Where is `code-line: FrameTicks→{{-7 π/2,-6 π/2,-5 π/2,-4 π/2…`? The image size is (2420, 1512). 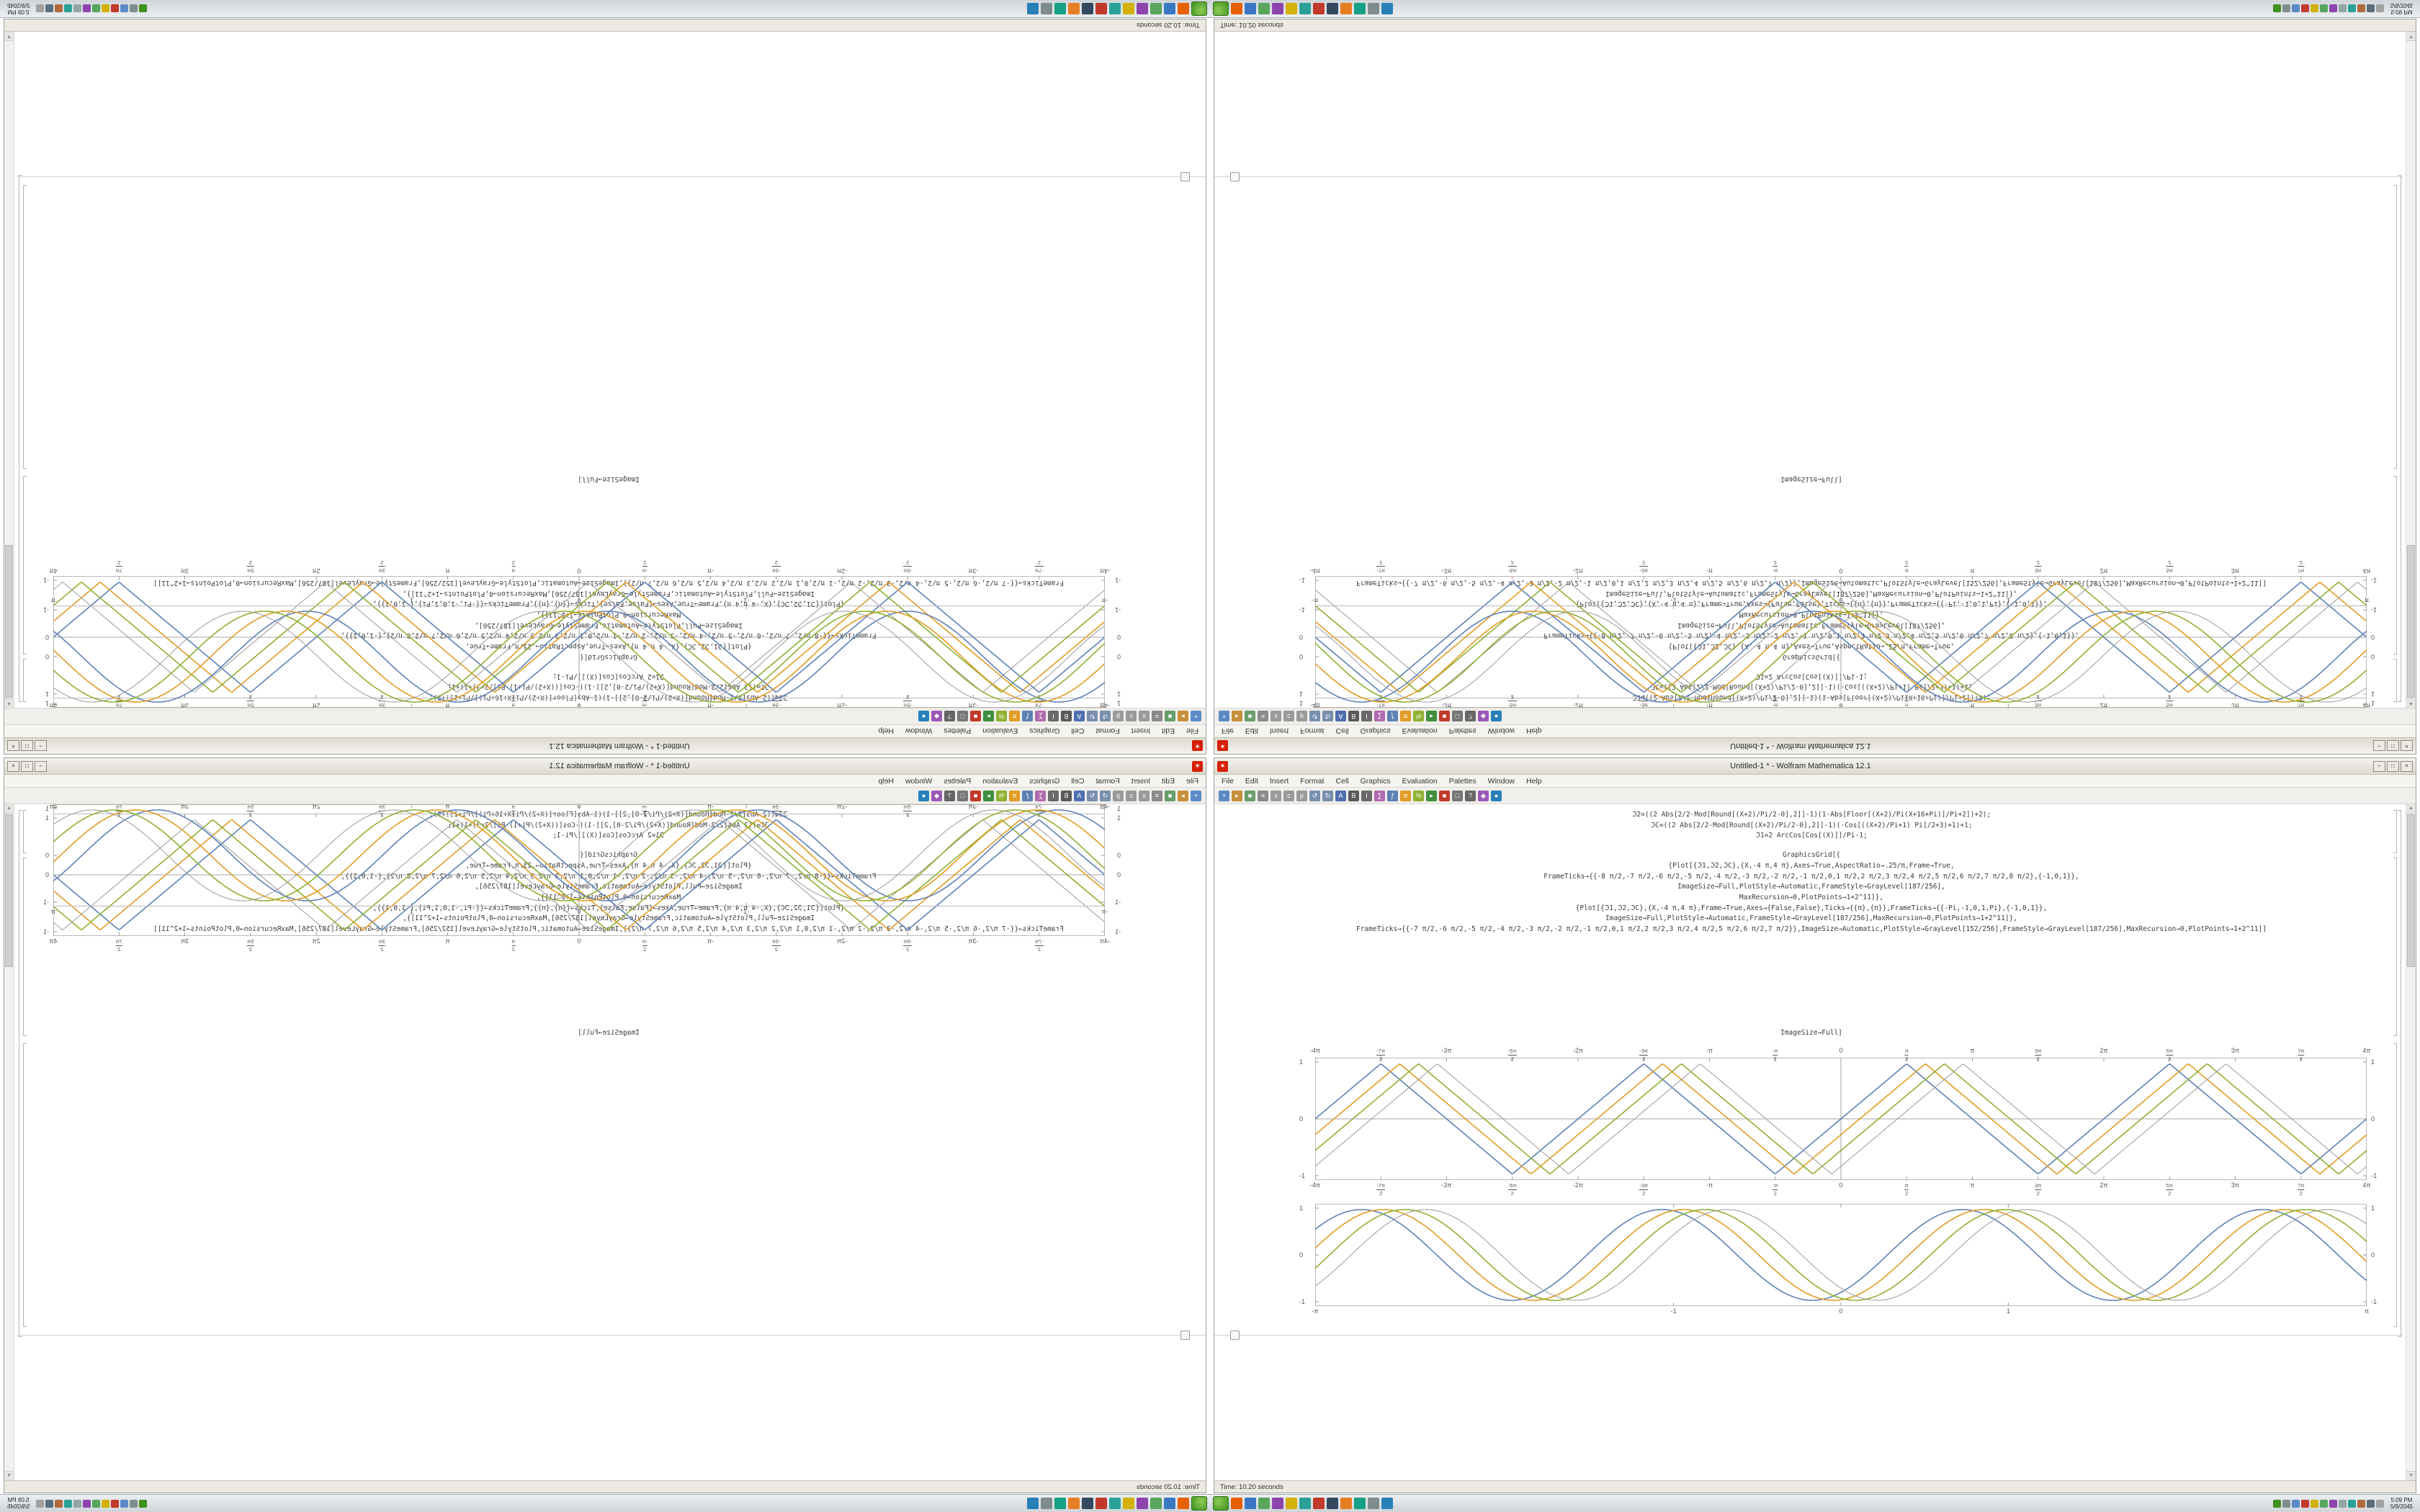
code-line: FrameTicks→{{-7 π/2,-6 π/2,-5 π/2,-4 π/2… is located at coordinates (1811, 929).